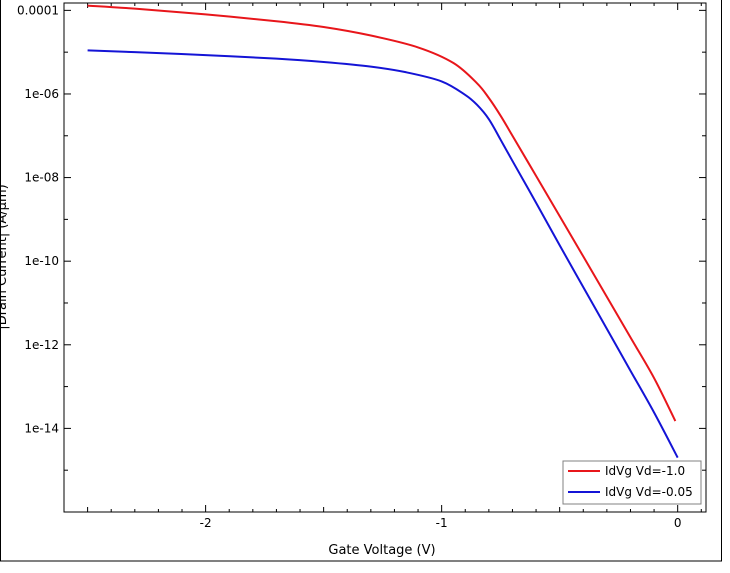 Image resolution: width=730 pixels, height=573 pixels. I want to click on y-axis-title: |Drain Current| (A/µm), so click(5, 256).